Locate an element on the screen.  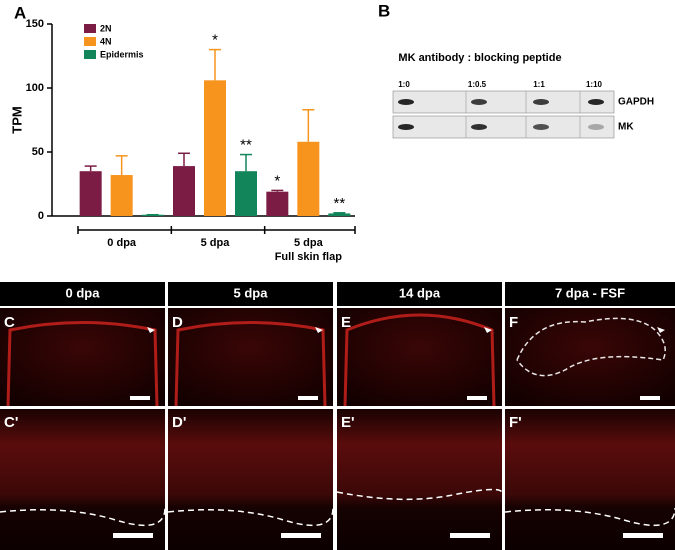
x-tick-sublabel: Full skin flap is located at coordinates (309, 257).